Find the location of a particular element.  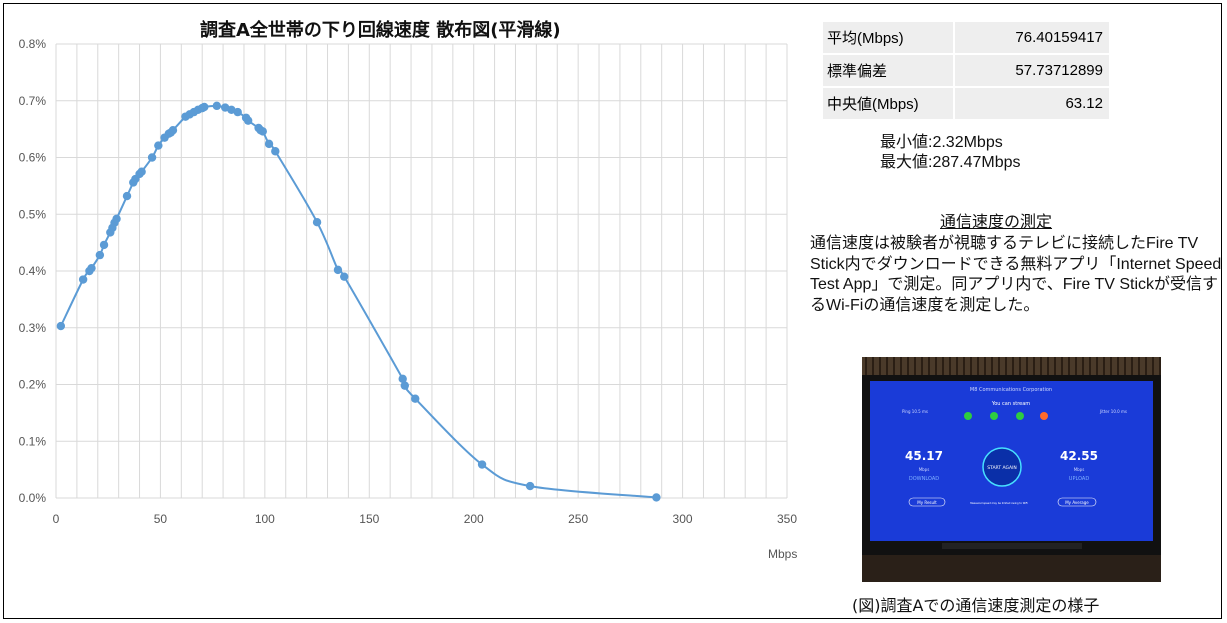

download-value: 45.17 is located at coordinates (924, 456).